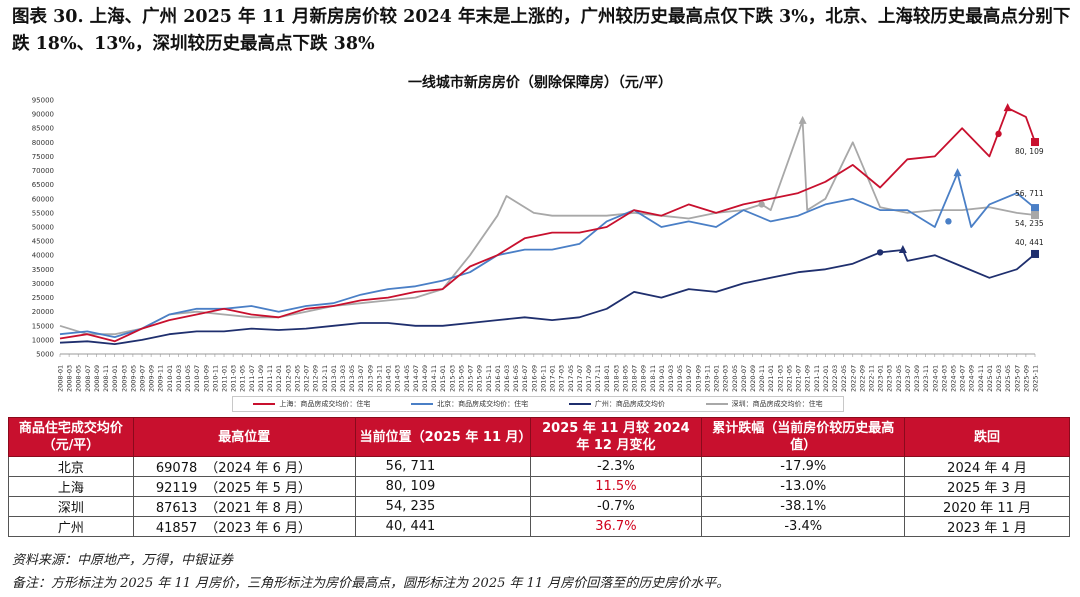 Image resolution: width=1080 pixels, height=597 pixels. Describe the element at coordinates (43, 171) in the screenshot. I see `y-tick-label: 70000` at that location.